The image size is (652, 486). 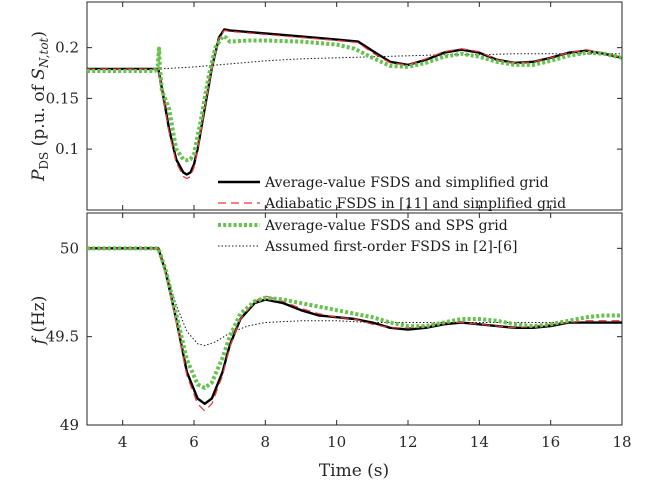 What do you see at coordinates (386, 226) in the screenshot?
I see `legend-entry-2: Average-value FSDS and SPS grid` at bounding box center [386, 226].